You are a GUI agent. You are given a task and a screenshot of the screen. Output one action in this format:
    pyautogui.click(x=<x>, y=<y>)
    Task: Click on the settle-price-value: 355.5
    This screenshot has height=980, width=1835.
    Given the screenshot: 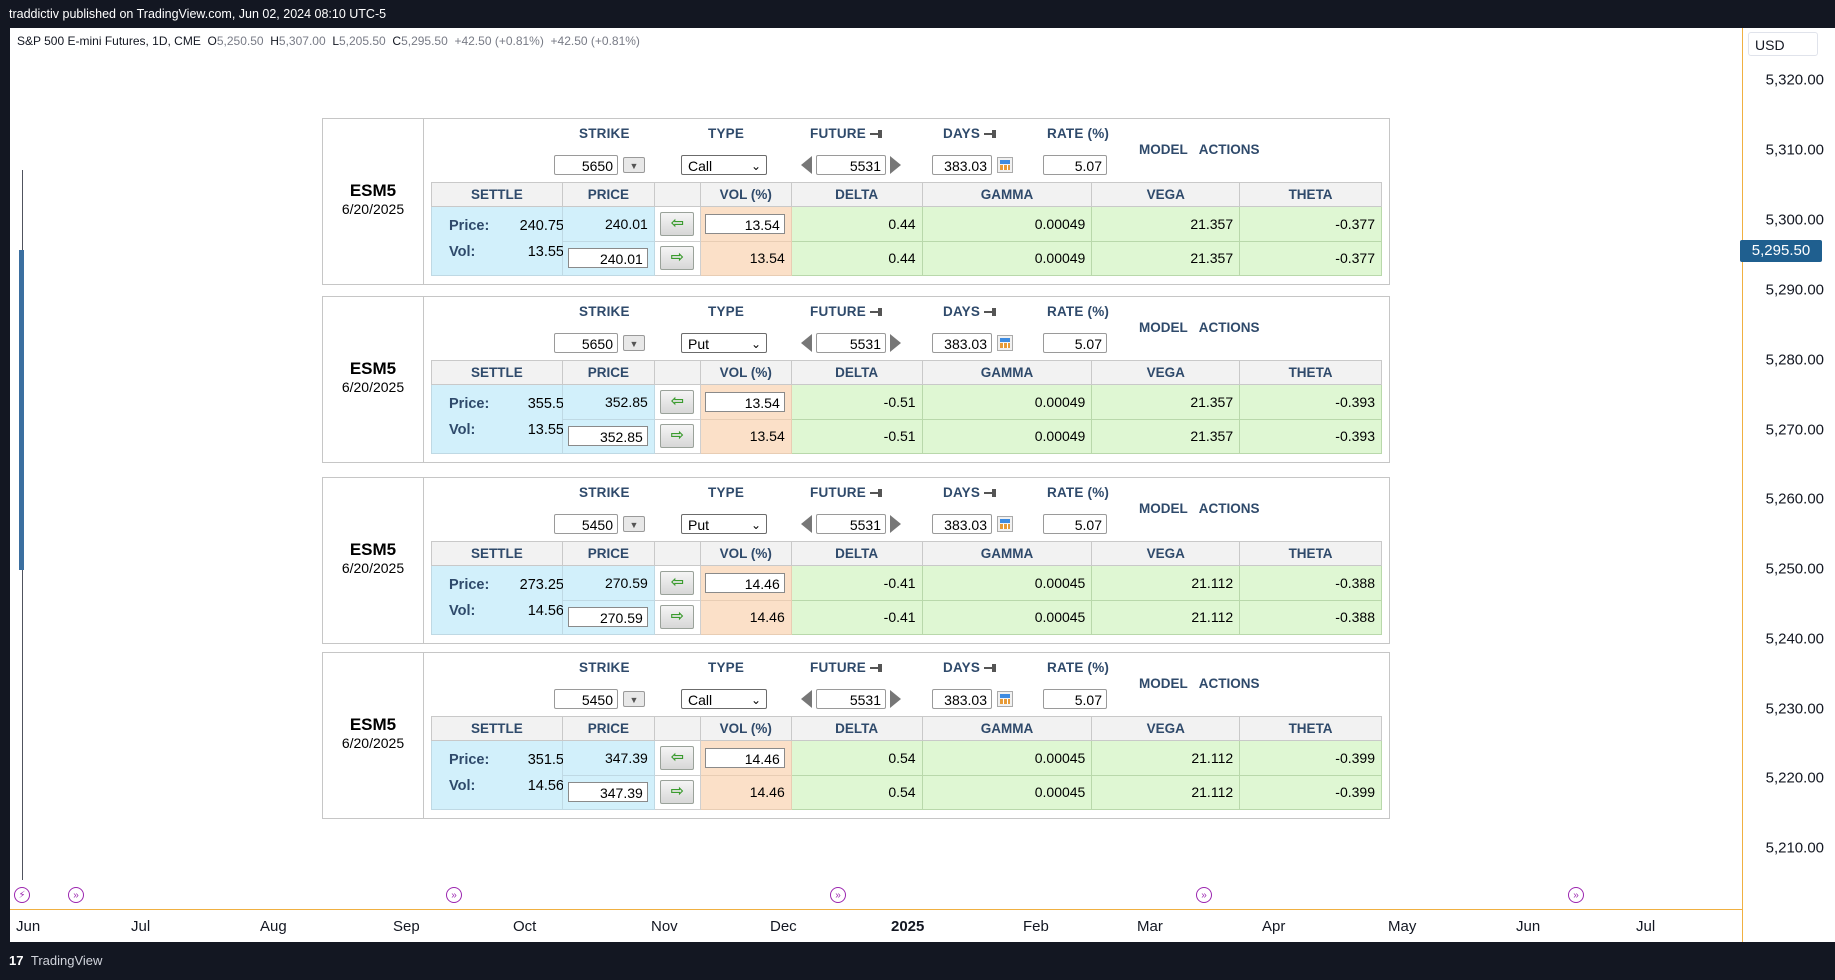 What is the action you would take?
    pyautogui.click(x=545, y=404)
    